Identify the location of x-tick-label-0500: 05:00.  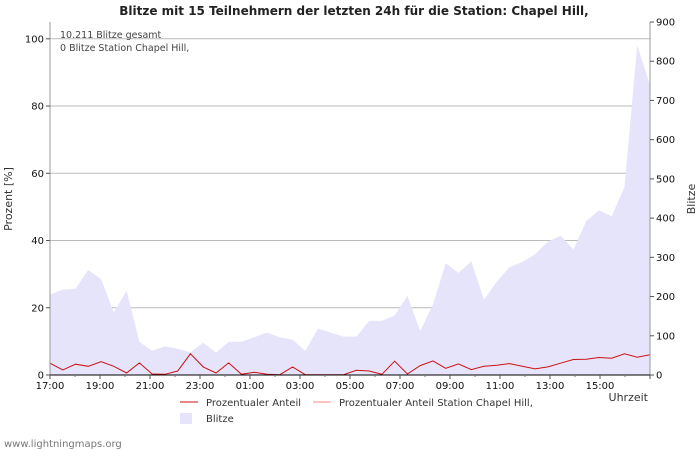
(350, 386).